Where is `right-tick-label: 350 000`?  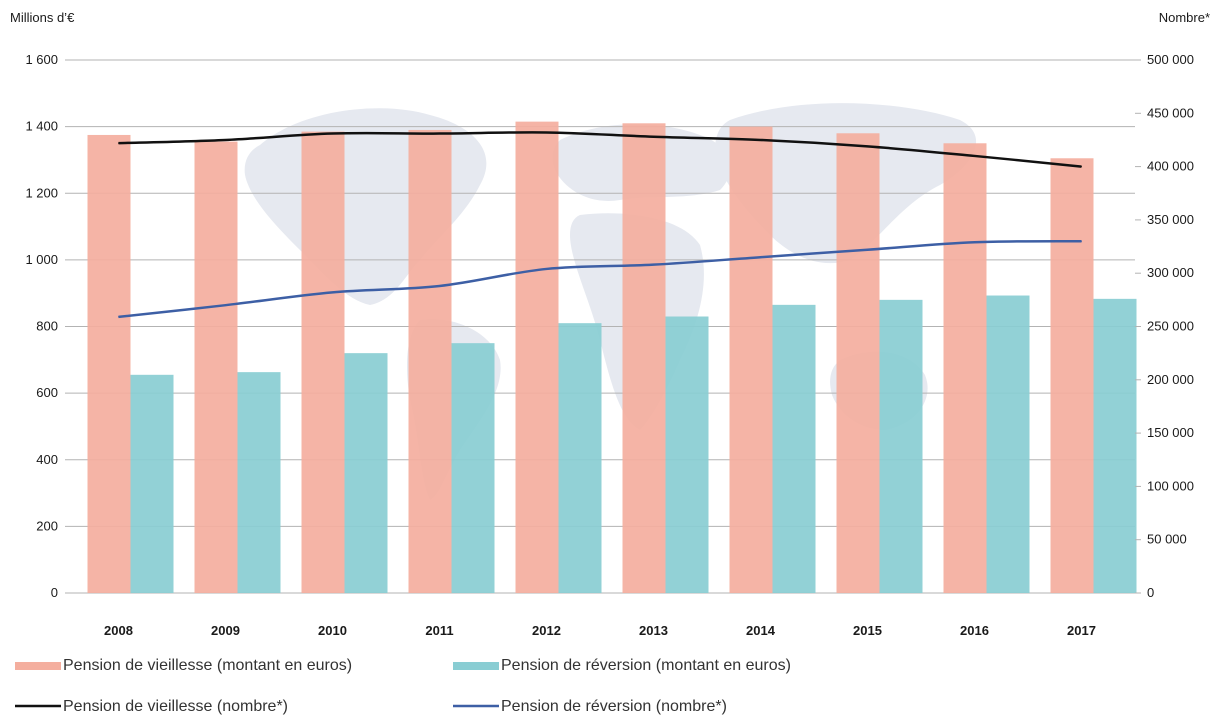
right-tick-label: 350 000 is located at coordinates (1170, 219).